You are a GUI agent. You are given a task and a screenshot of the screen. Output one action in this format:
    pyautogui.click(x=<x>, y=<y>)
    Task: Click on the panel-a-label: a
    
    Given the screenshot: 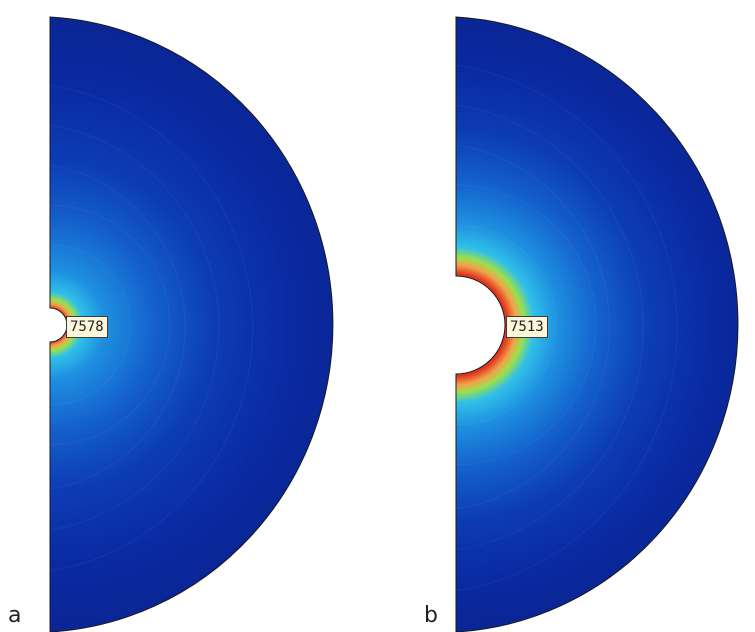 What is the action you would take?
    pyautogui.click(x=15, y=615)
    